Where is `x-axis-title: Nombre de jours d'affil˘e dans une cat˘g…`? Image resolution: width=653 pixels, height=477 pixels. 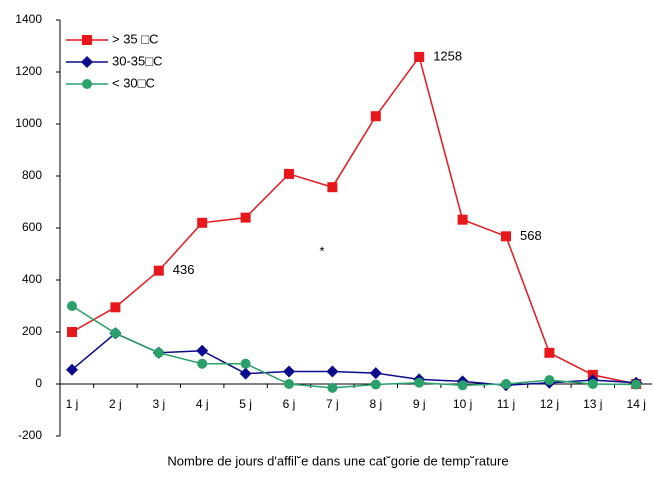
x-axis-title: Nombre de jours d'affil˘e dans une cat˘g… is located at coordinates (337, 460).